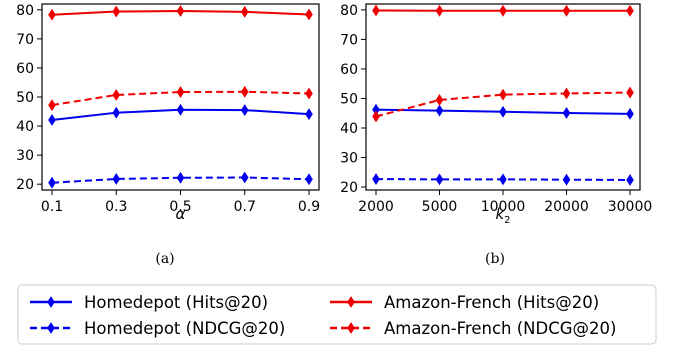 The image size is (673, 350). I want to click on legend-label: Amazon-French (NDCG@20), so click(500, 328).